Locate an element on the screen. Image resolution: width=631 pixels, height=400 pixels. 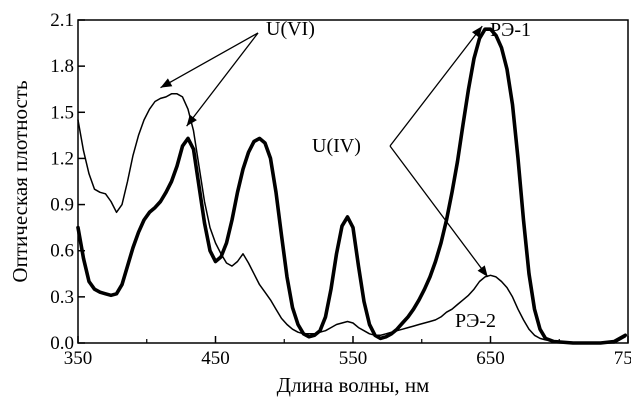
x-tick-label: 450 is located at coordinates (215, 358).